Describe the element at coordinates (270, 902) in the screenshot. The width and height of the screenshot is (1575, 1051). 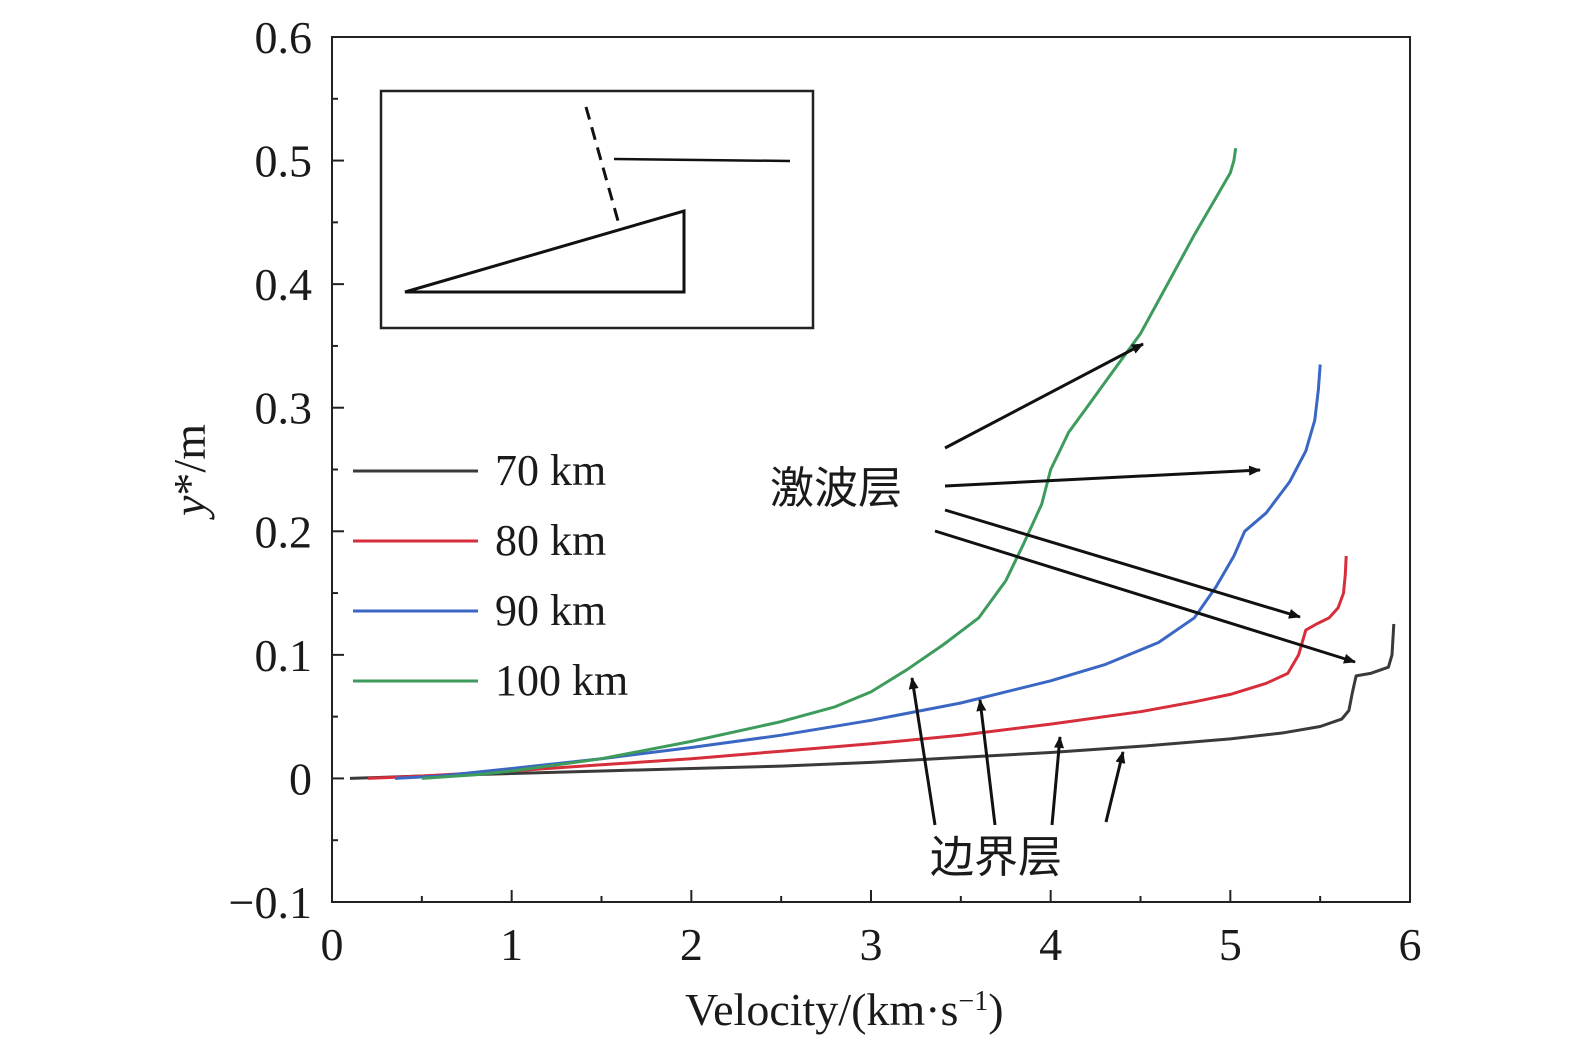
I see `y-tick-label: −0.1` at that location.